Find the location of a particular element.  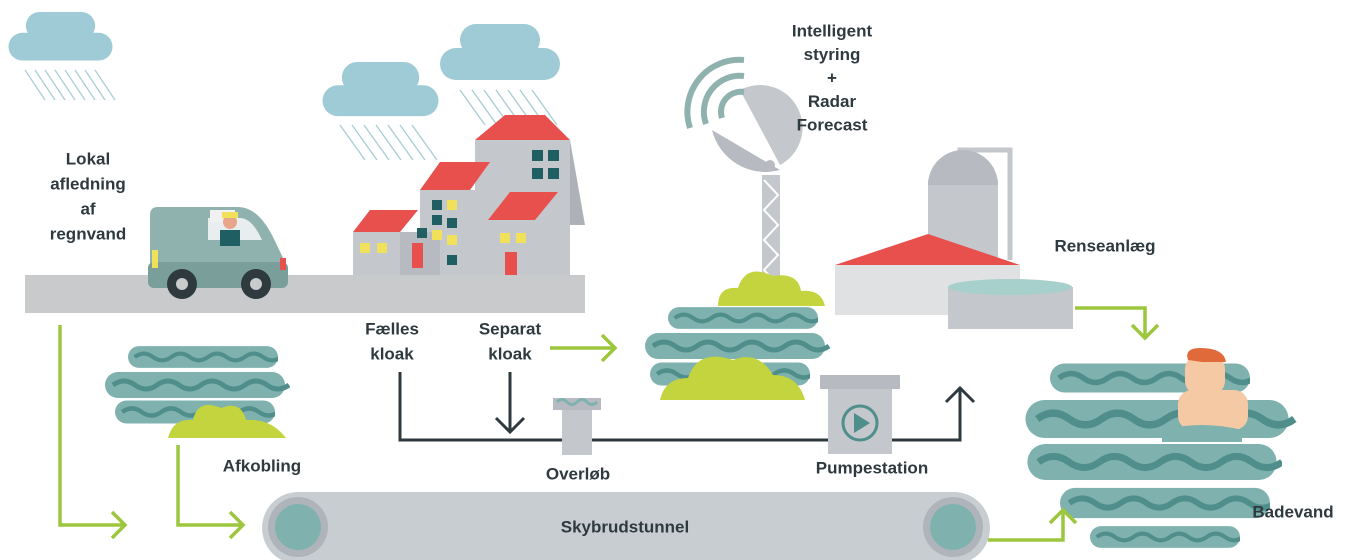

overflow is located at coordinates (577, 426).